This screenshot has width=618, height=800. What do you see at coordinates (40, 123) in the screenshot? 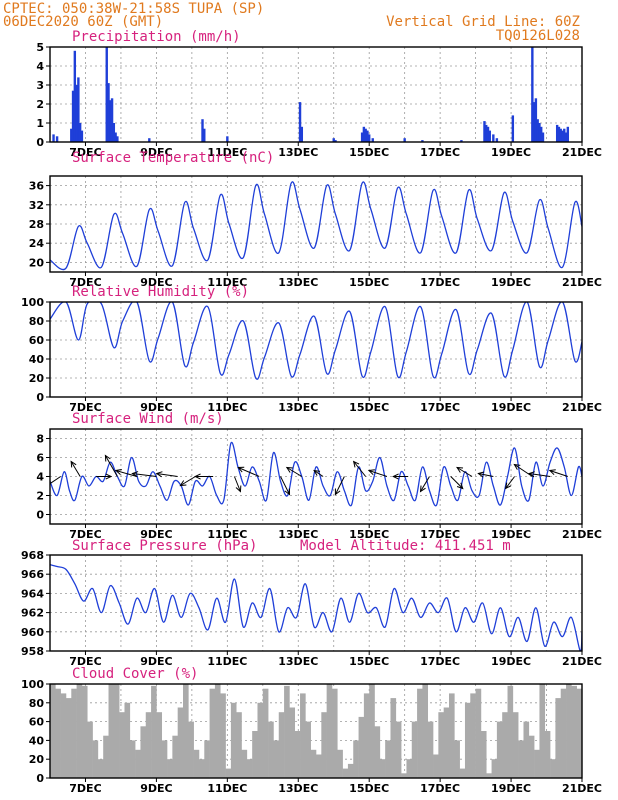
I see `ytick-label: 1` at bounding box center [40, 123].